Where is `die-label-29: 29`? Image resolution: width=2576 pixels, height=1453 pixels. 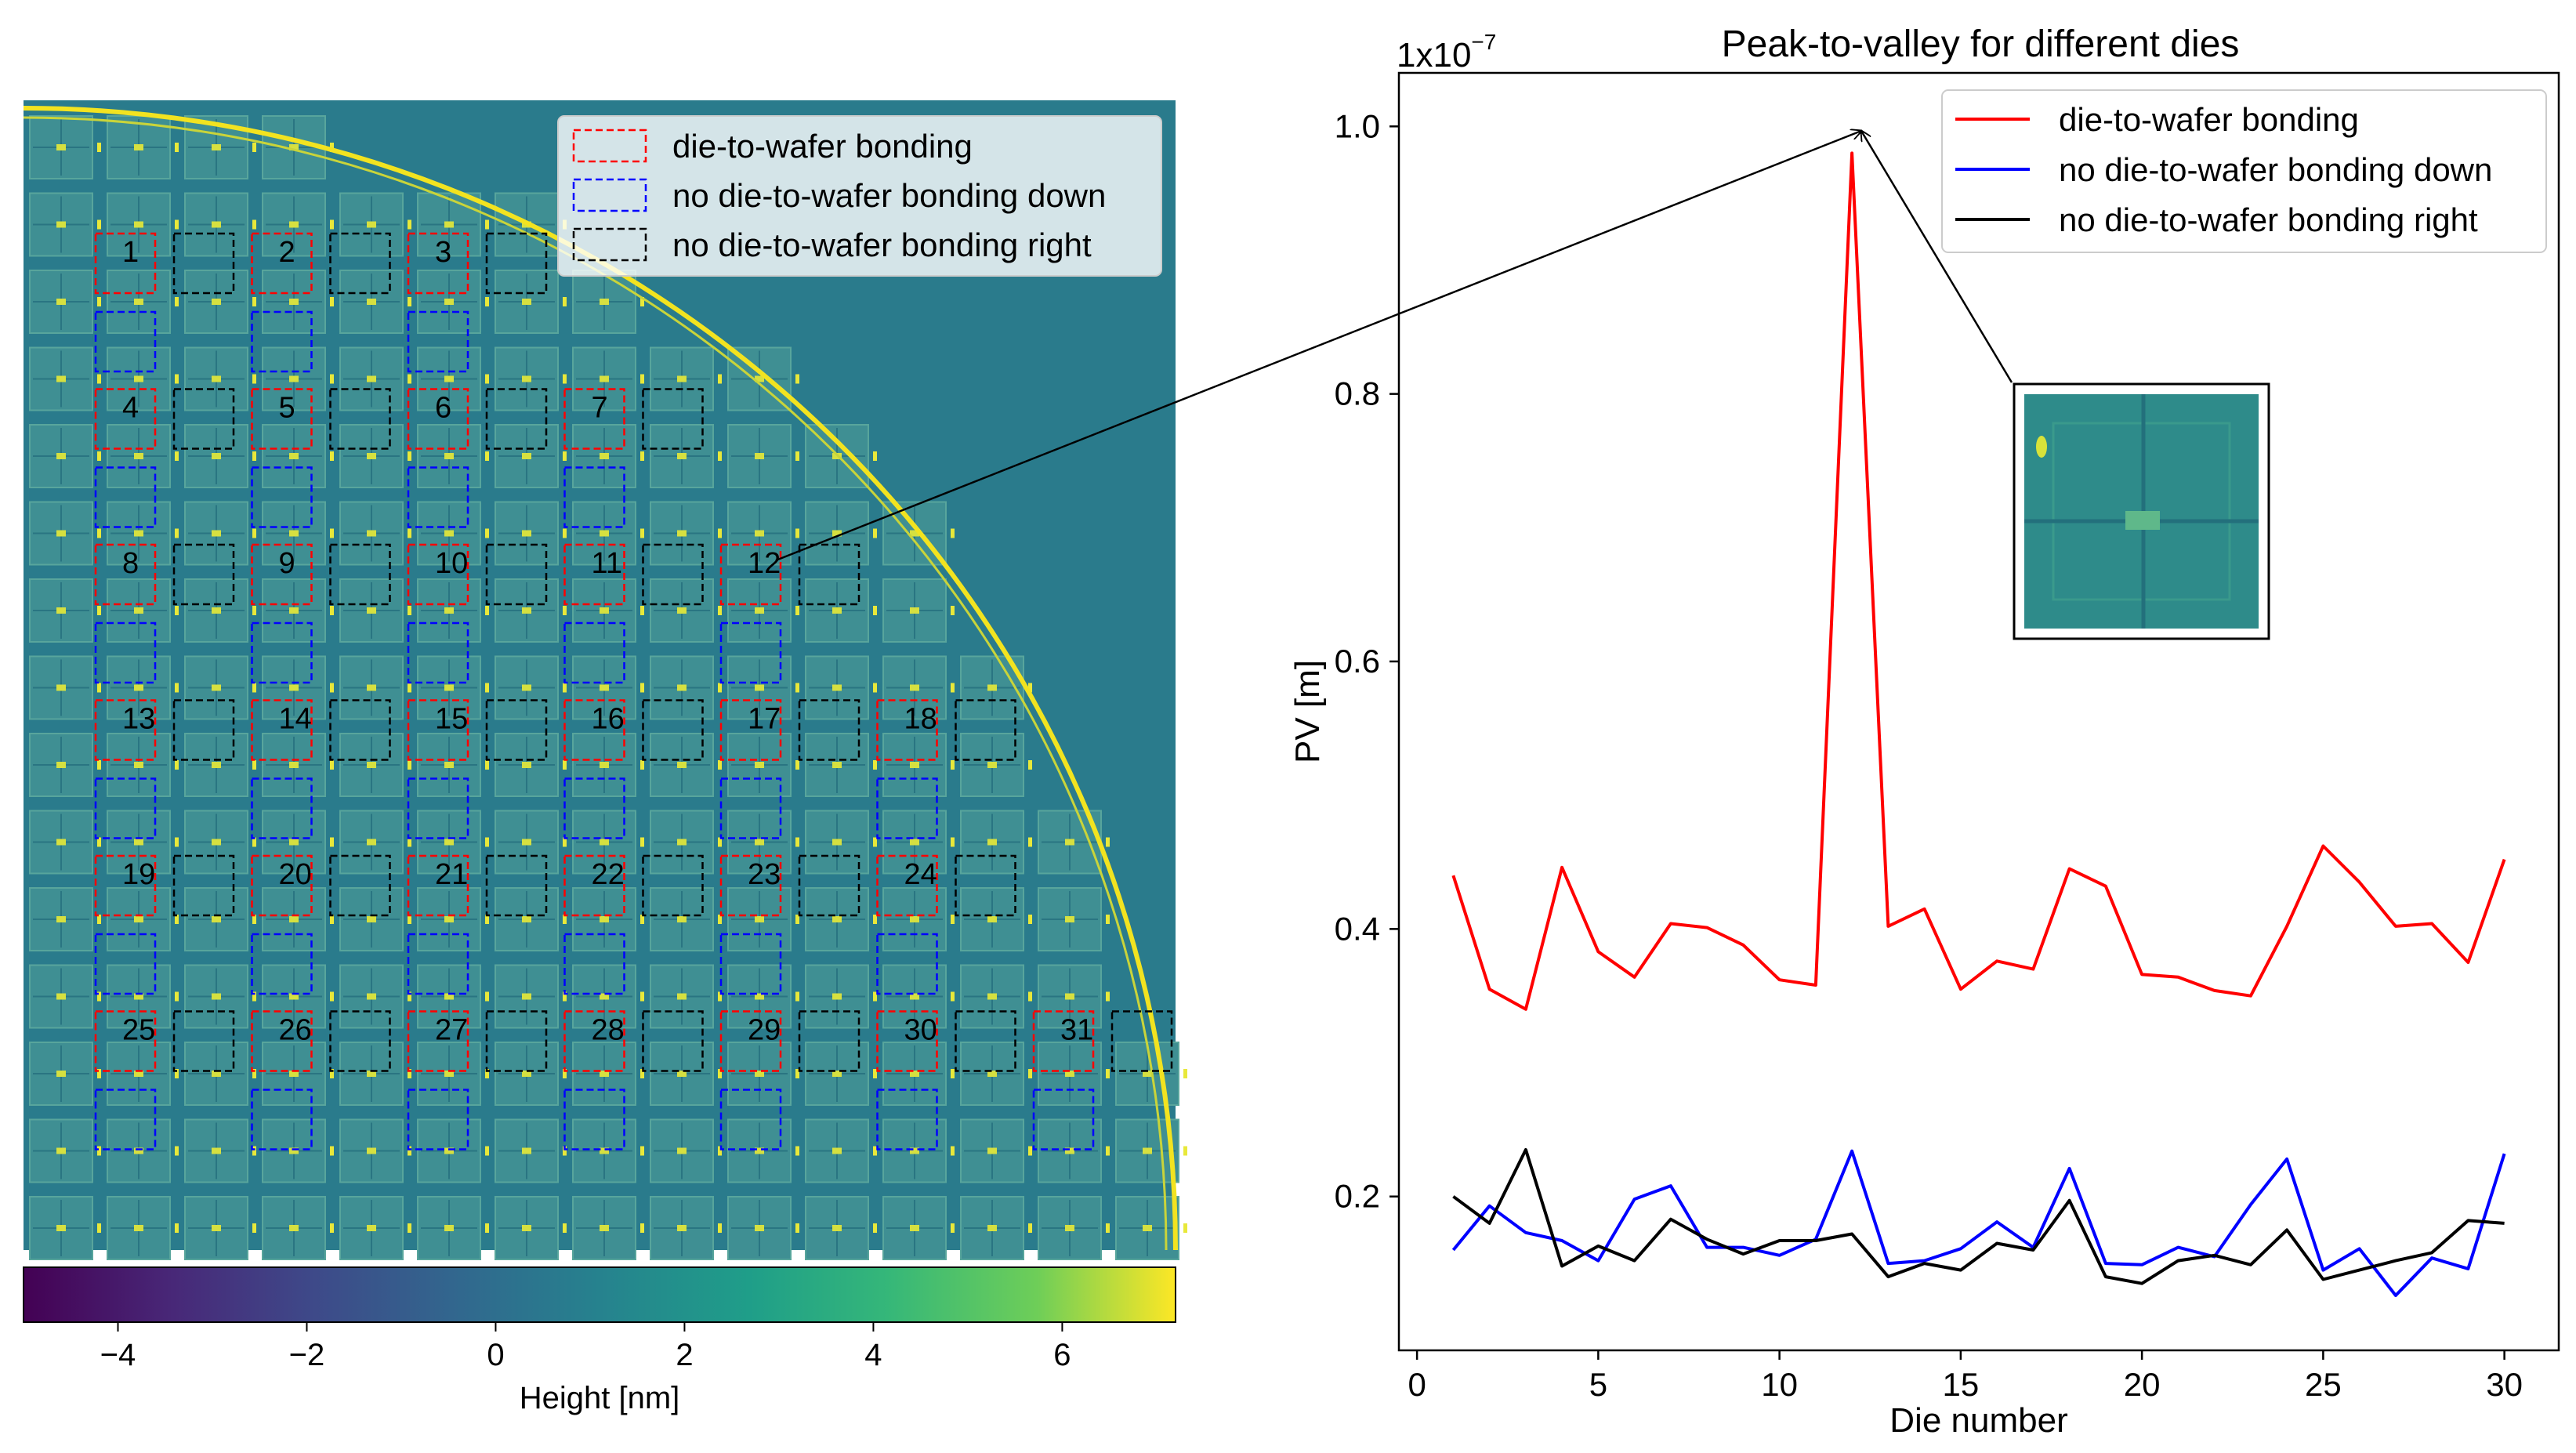 die-label-29: 29 is located at coordinates (764, 1030).